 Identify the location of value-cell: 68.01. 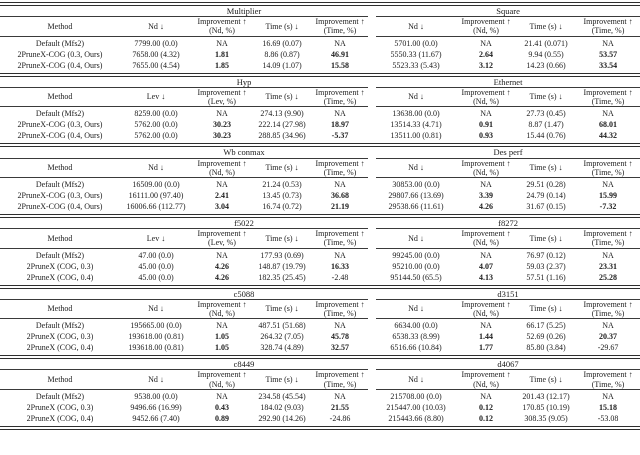
(608, 125).